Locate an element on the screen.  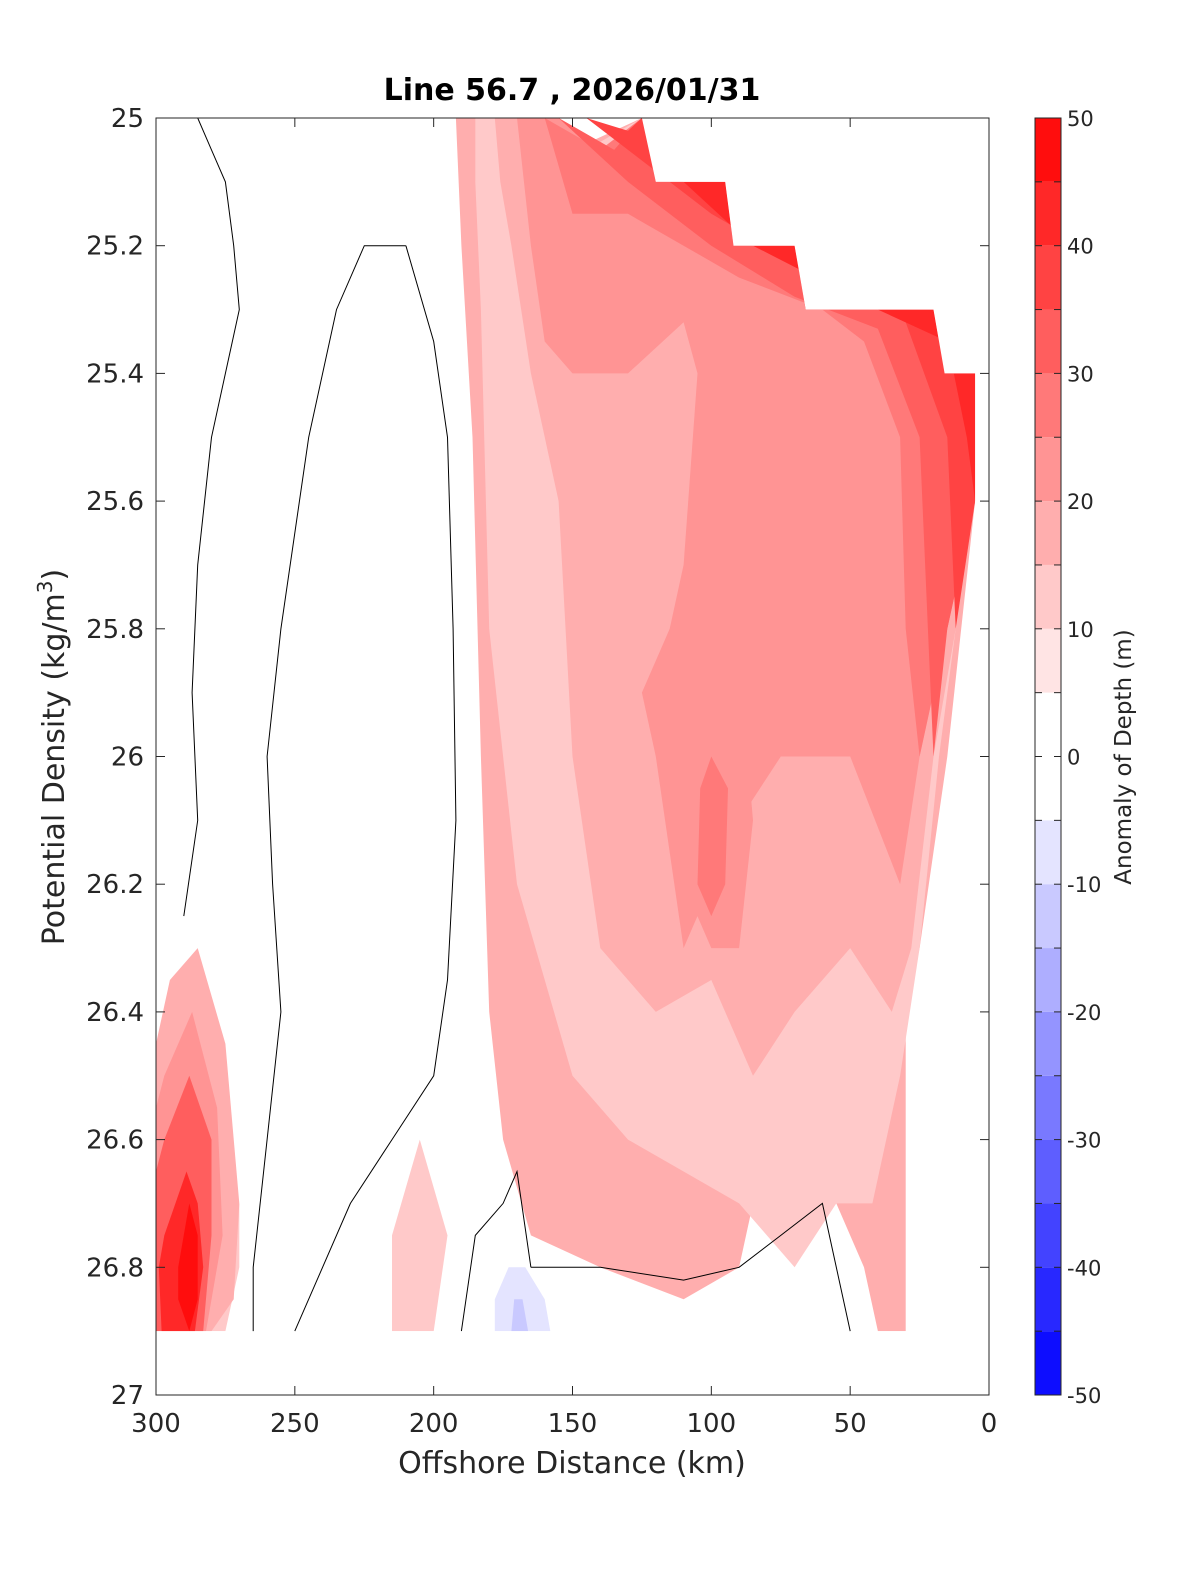
y-tick-label: 26.6 is located at coordinates (115, 1141).